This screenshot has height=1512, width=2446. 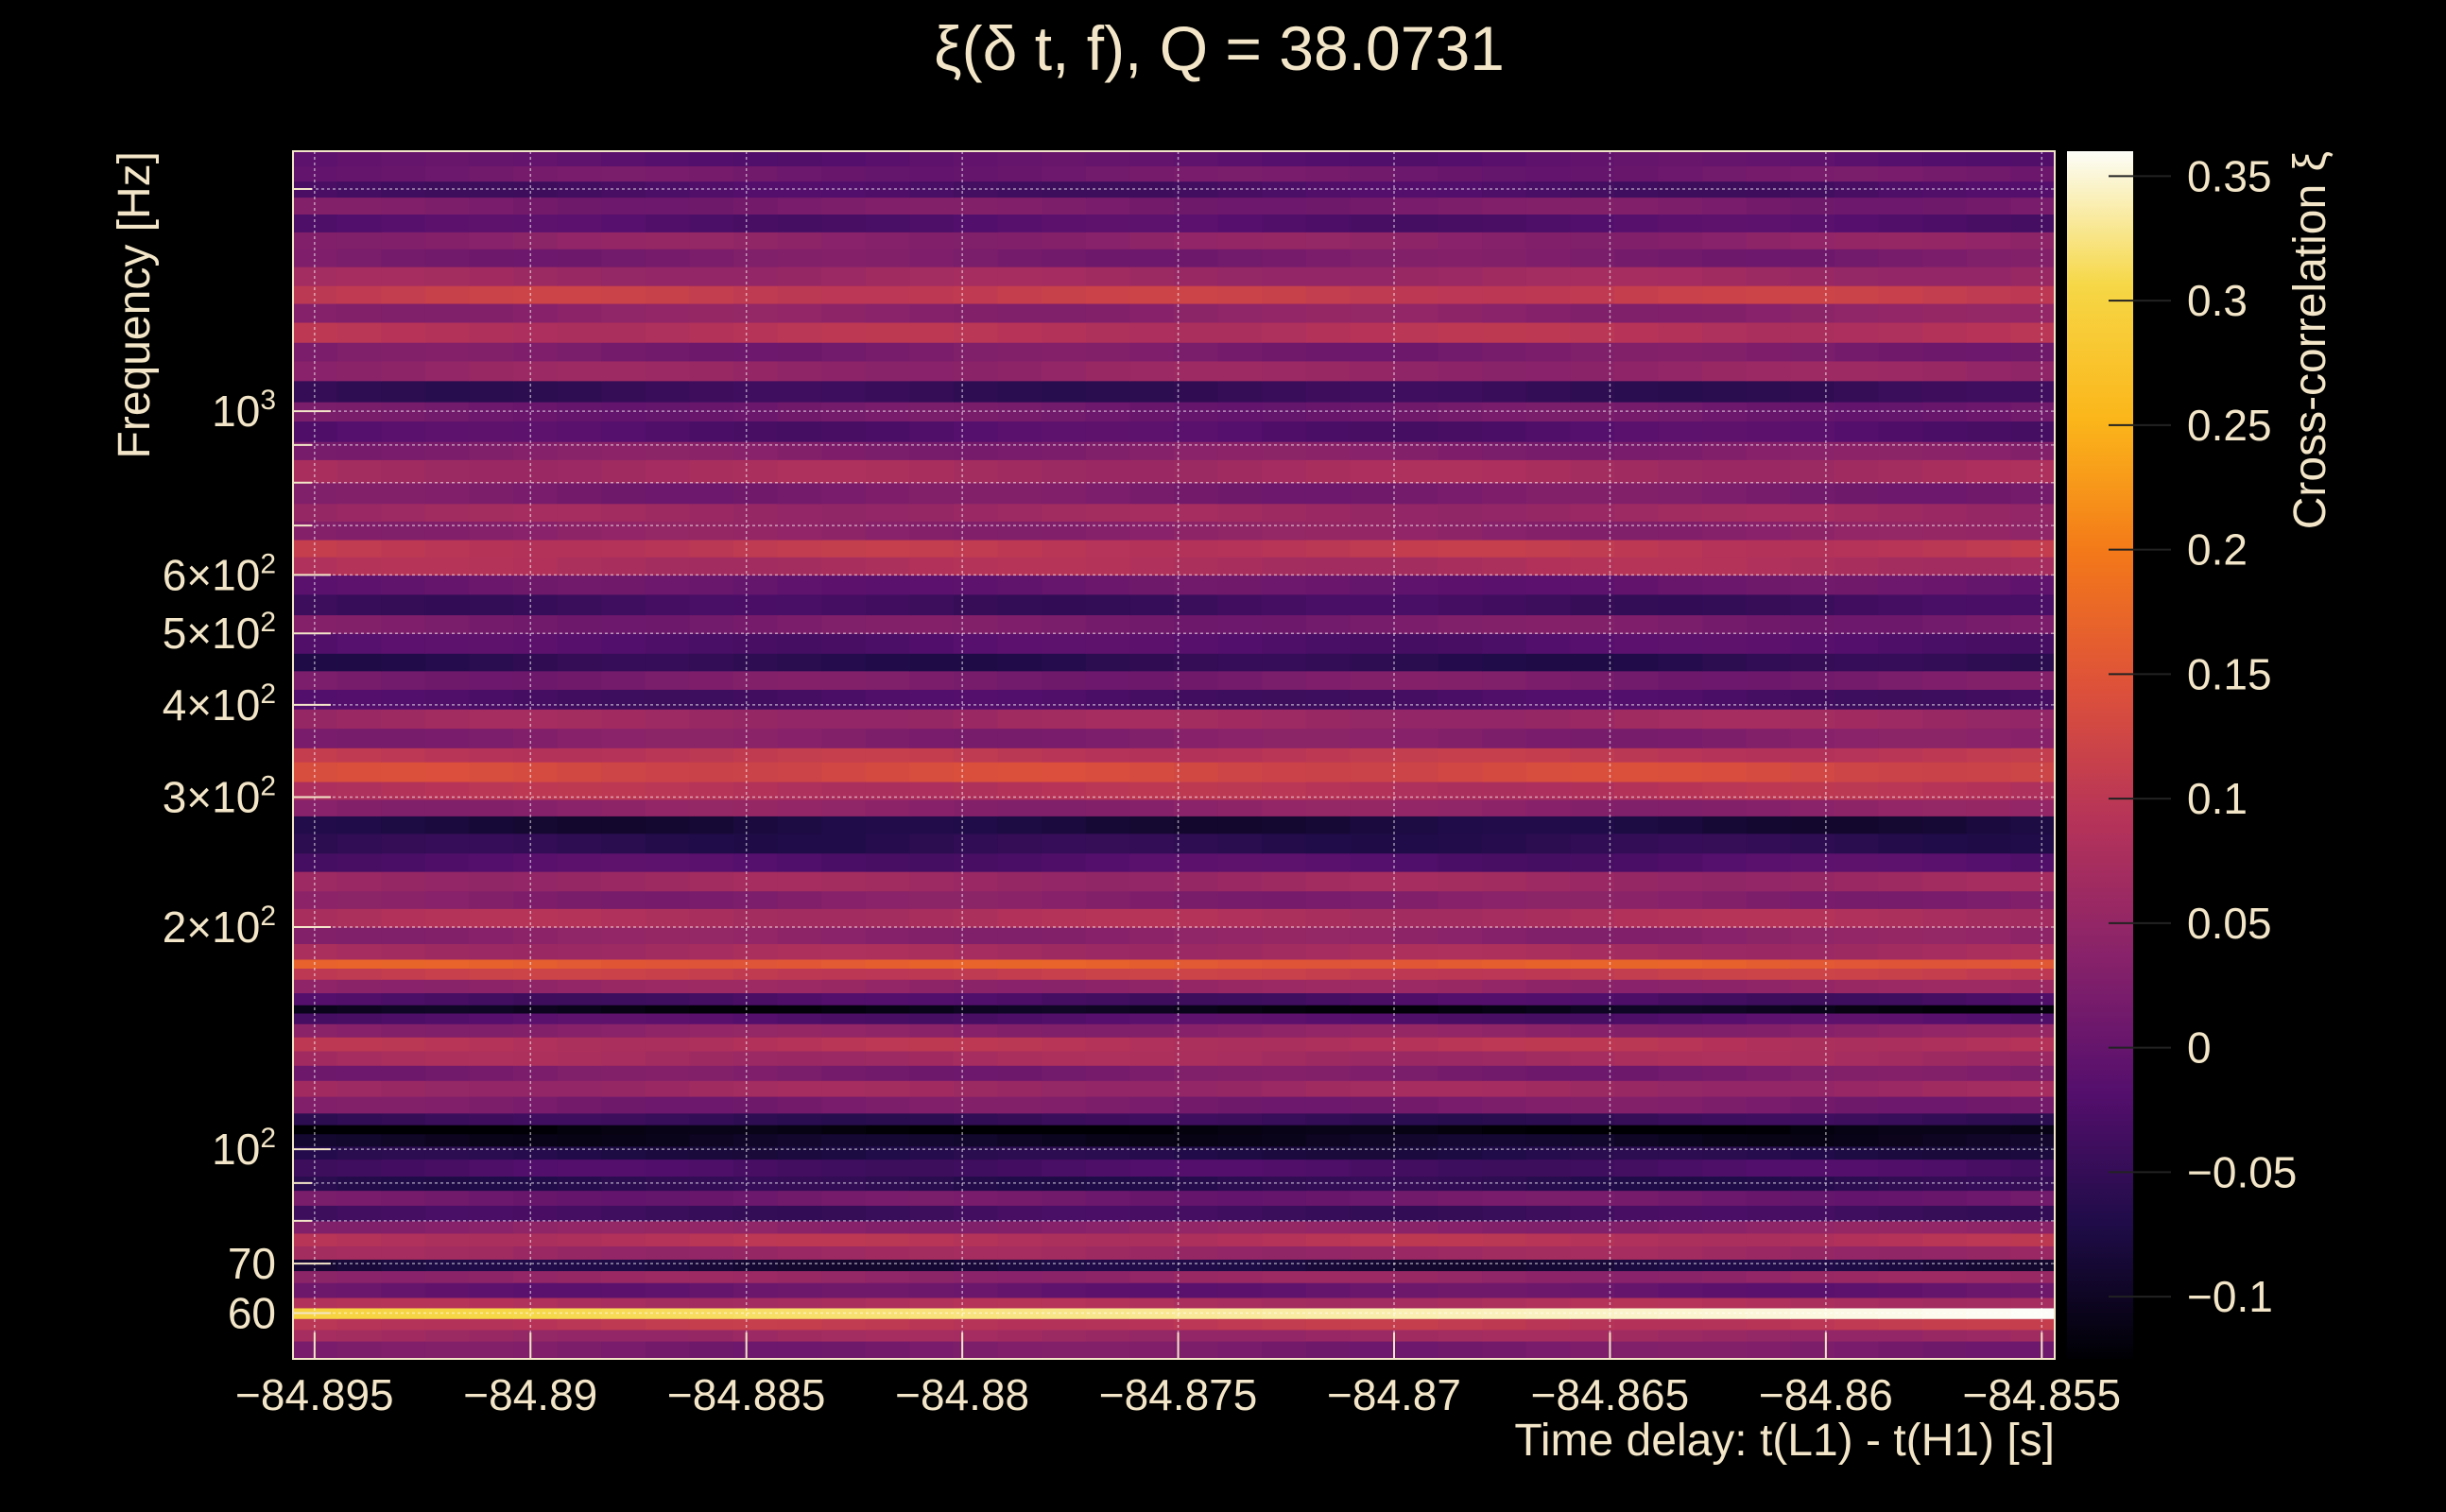 What do you see at coordinates (2199, 1048) in the screenshot?
I see `colorbar-tick-label: 0` at bounding box center [2199, 1048].